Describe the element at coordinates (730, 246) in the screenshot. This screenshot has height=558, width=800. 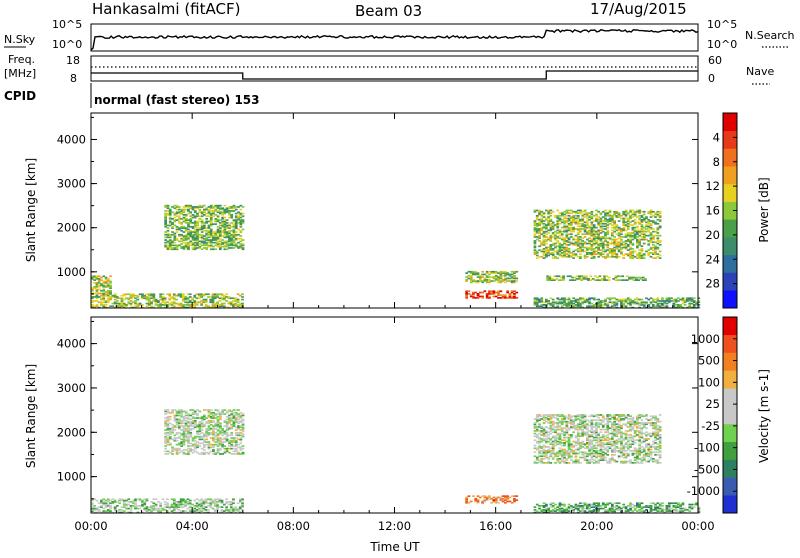
I see `colorbar-swatch` at that location.